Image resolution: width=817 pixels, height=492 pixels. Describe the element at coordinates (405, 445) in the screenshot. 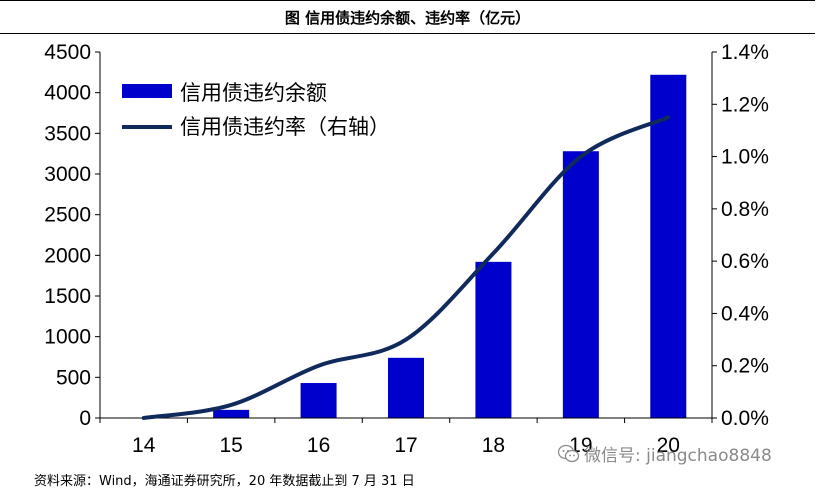

I see `x-tick-label-17: 17` at that location.